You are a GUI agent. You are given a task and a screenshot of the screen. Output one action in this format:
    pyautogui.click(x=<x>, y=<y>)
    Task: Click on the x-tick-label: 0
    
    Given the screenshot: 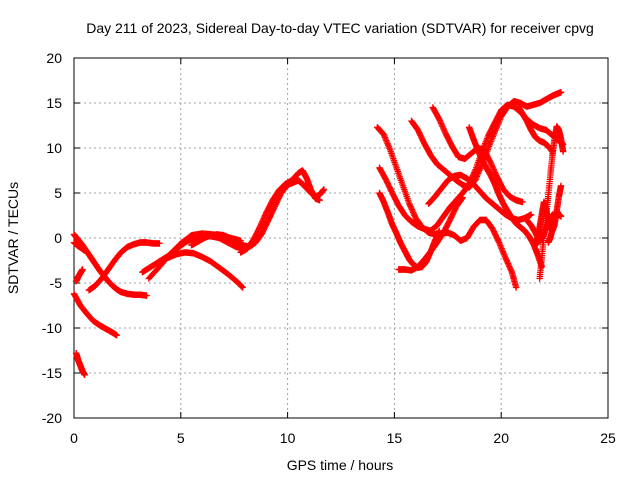 What is the action you would take?
    pyautogui.click(x=74, y=438)
    